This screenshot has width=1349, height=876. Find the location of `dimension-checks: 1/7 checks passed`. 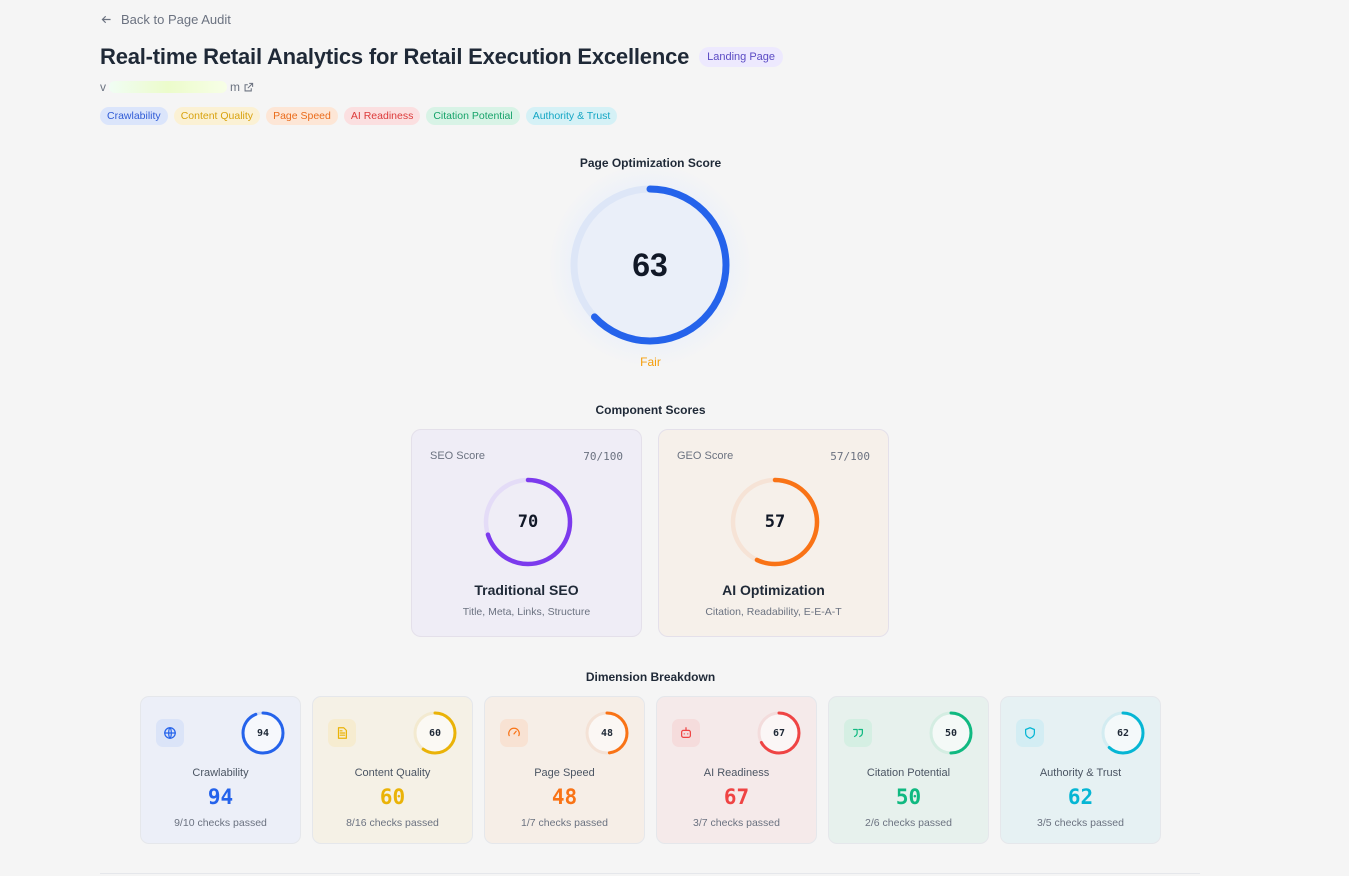

dimension-checks: 1/7 checks passed is located at coordinates (564, 823).